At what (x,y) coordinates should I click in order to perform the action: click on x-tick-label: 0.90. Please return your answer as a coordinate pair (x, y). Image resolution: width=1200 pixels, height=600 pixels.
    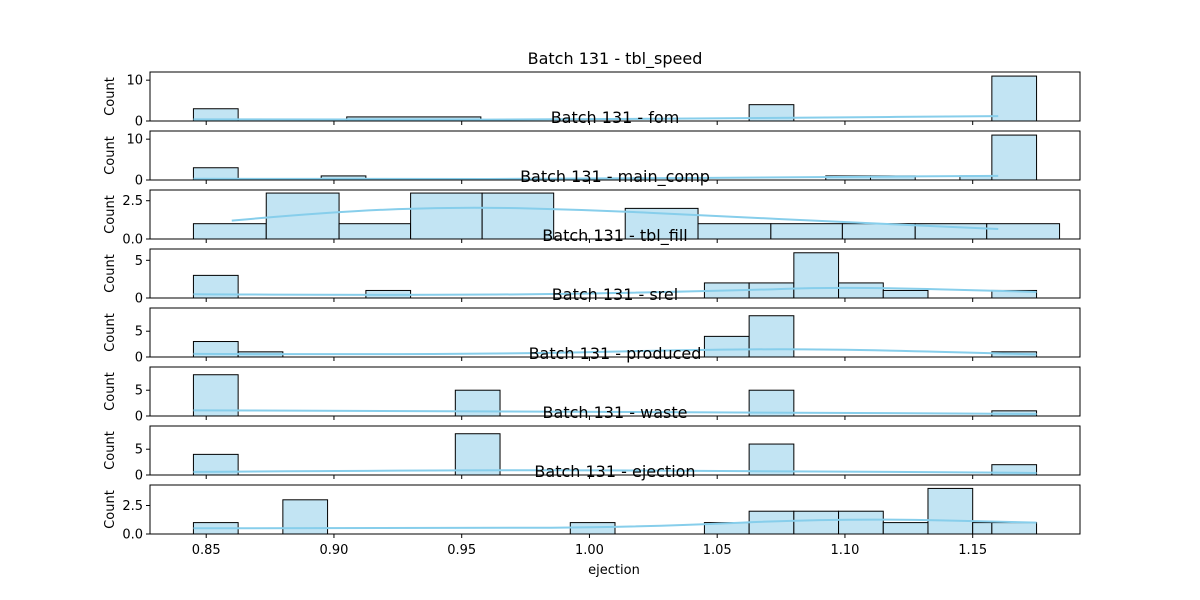
    Looking at the image, I should click on (333, 550).